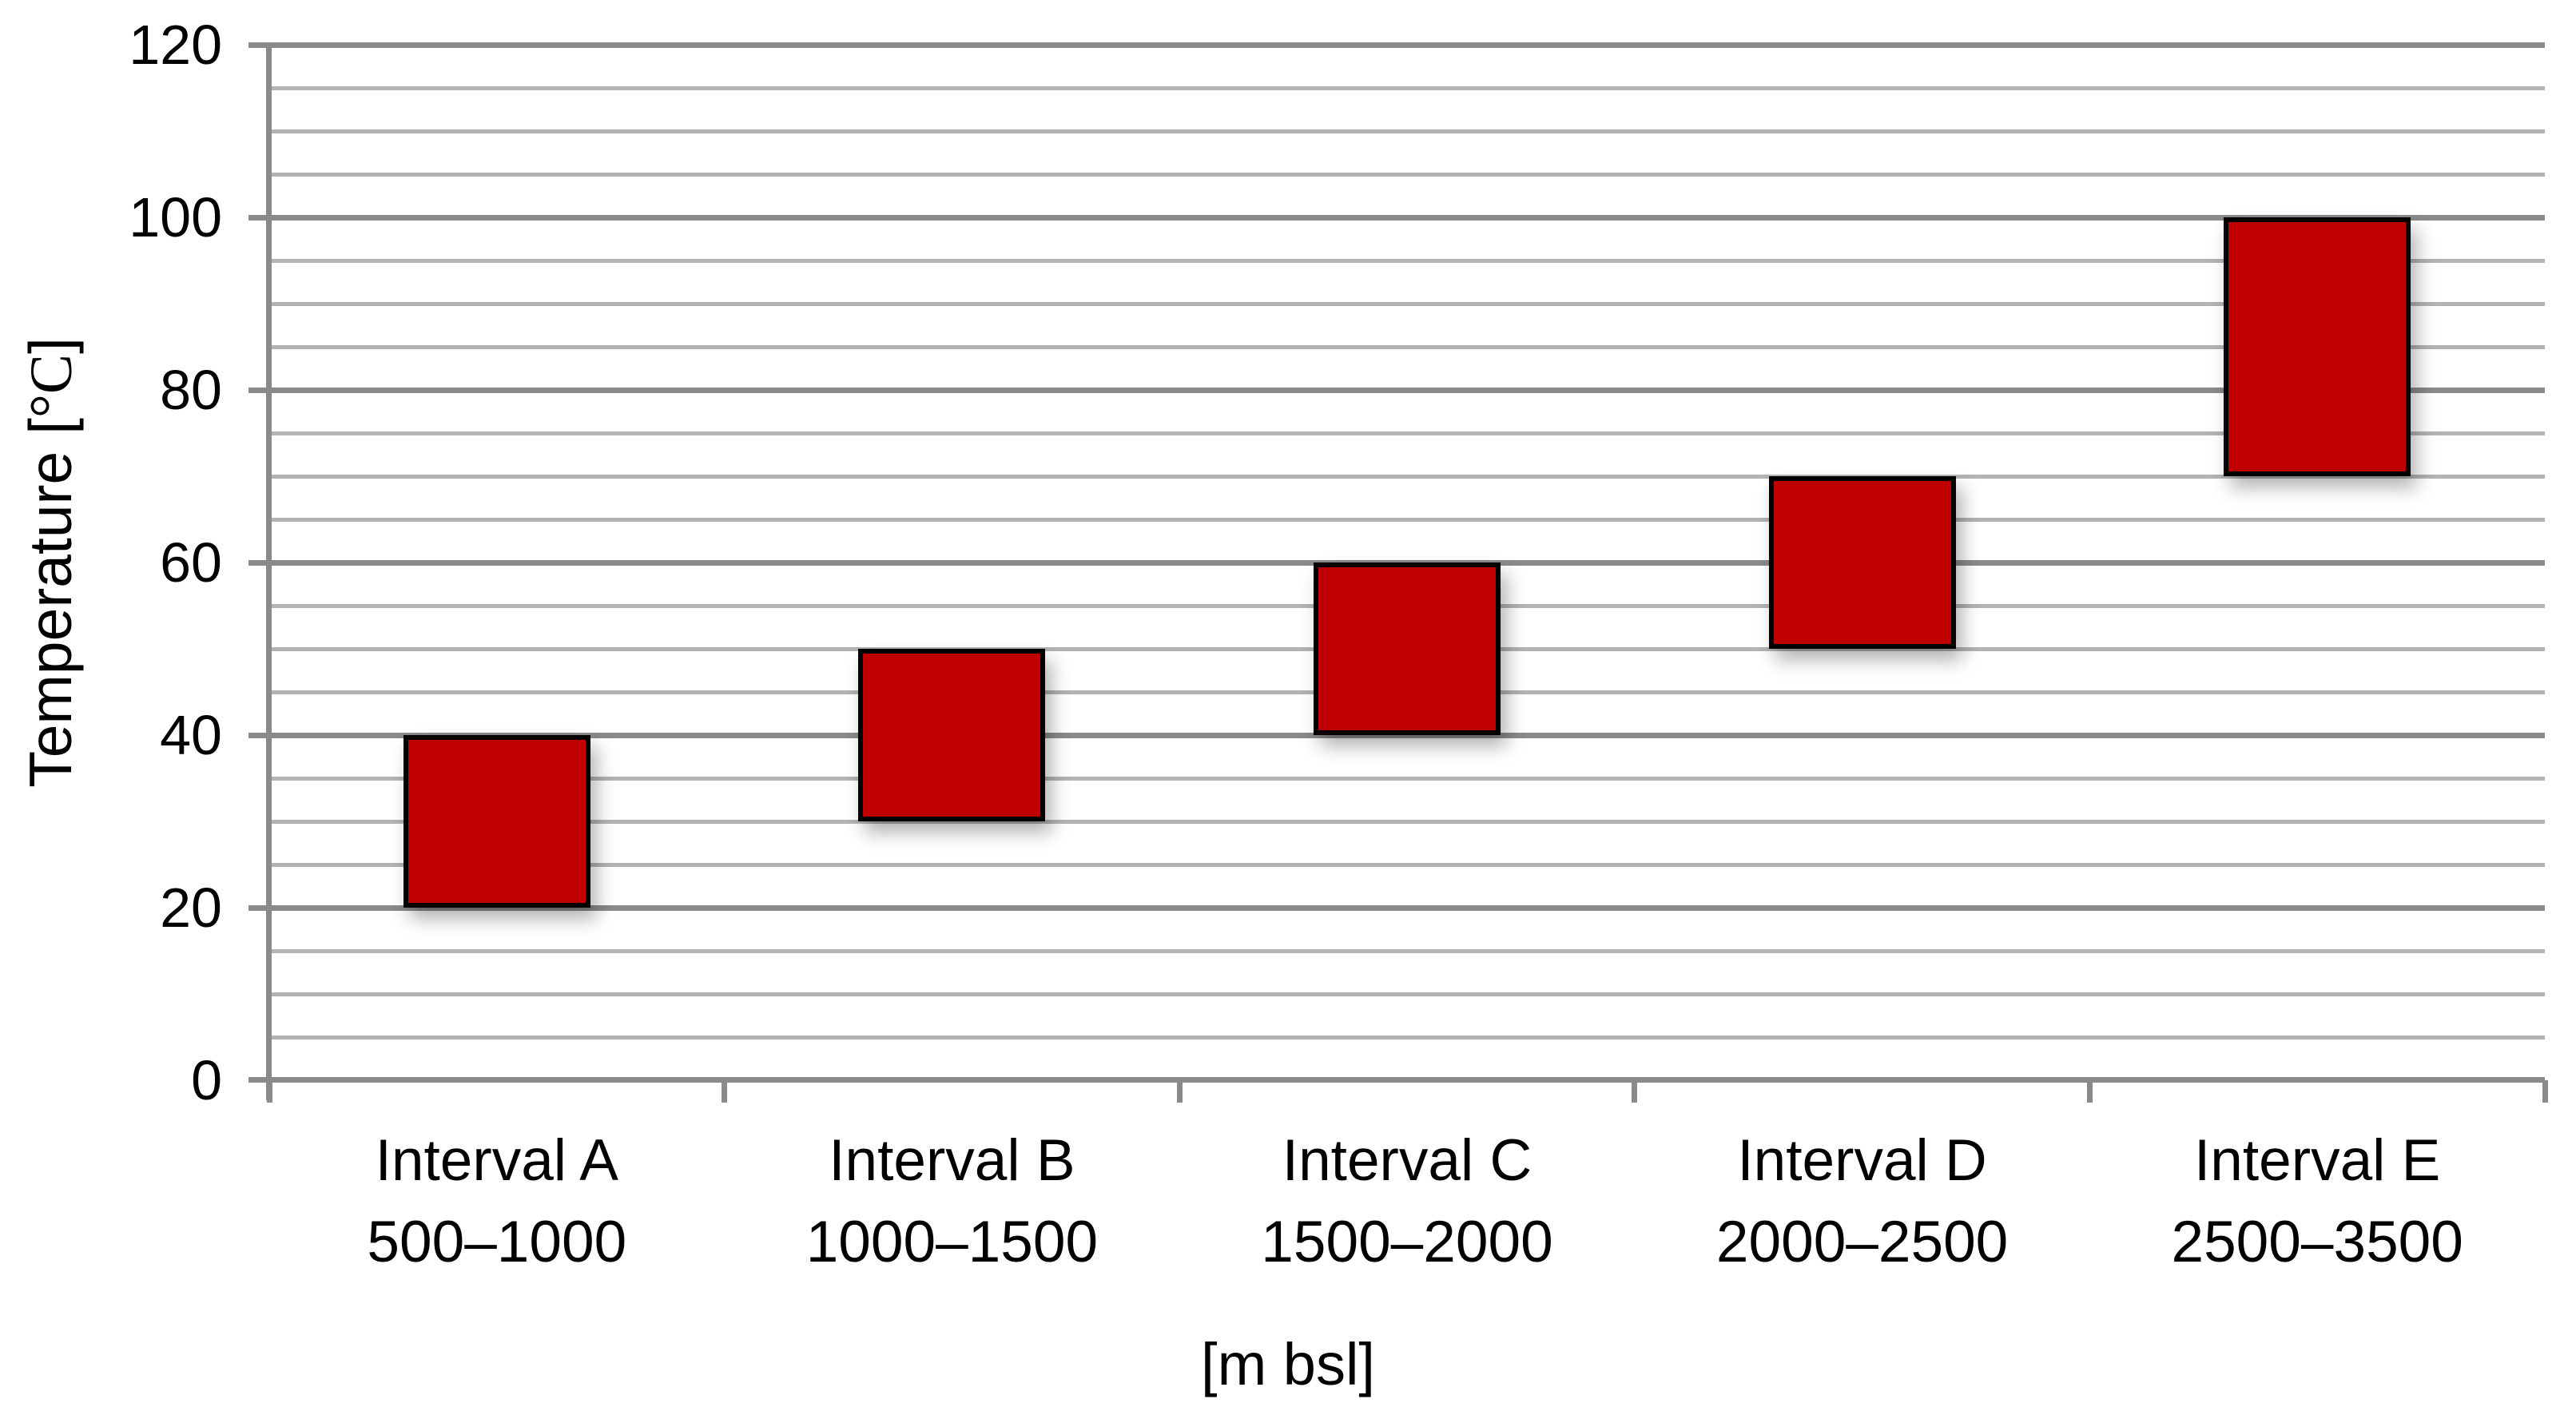 The image size is (2576, 1427). Describe the element at coordinates (175, 217) in the screenshot. I see `y-tick-label: 100` at that location.